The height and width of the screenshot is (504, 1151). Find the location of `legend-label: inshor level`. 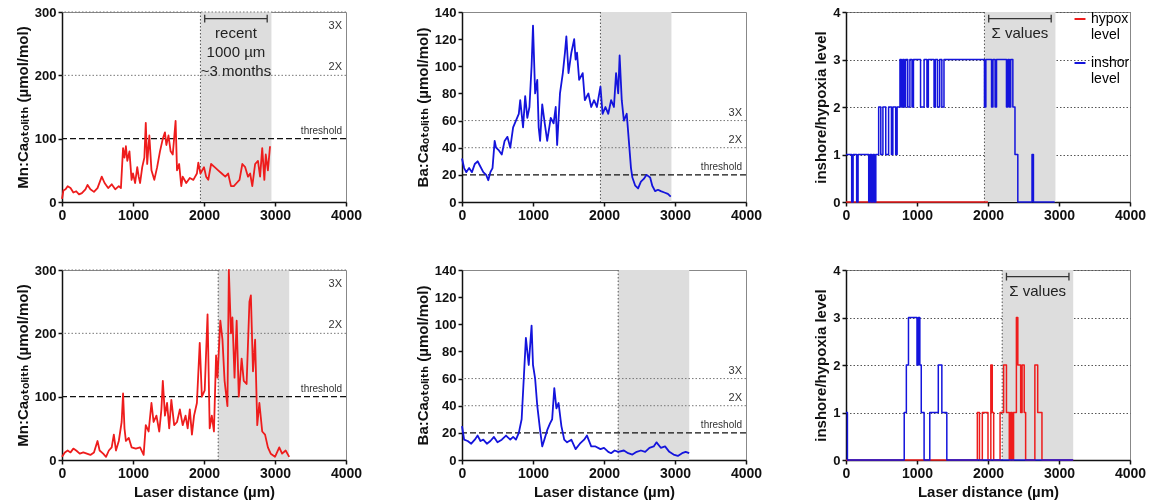

legend-label: inshor level is located at coordinates (1110, 70).